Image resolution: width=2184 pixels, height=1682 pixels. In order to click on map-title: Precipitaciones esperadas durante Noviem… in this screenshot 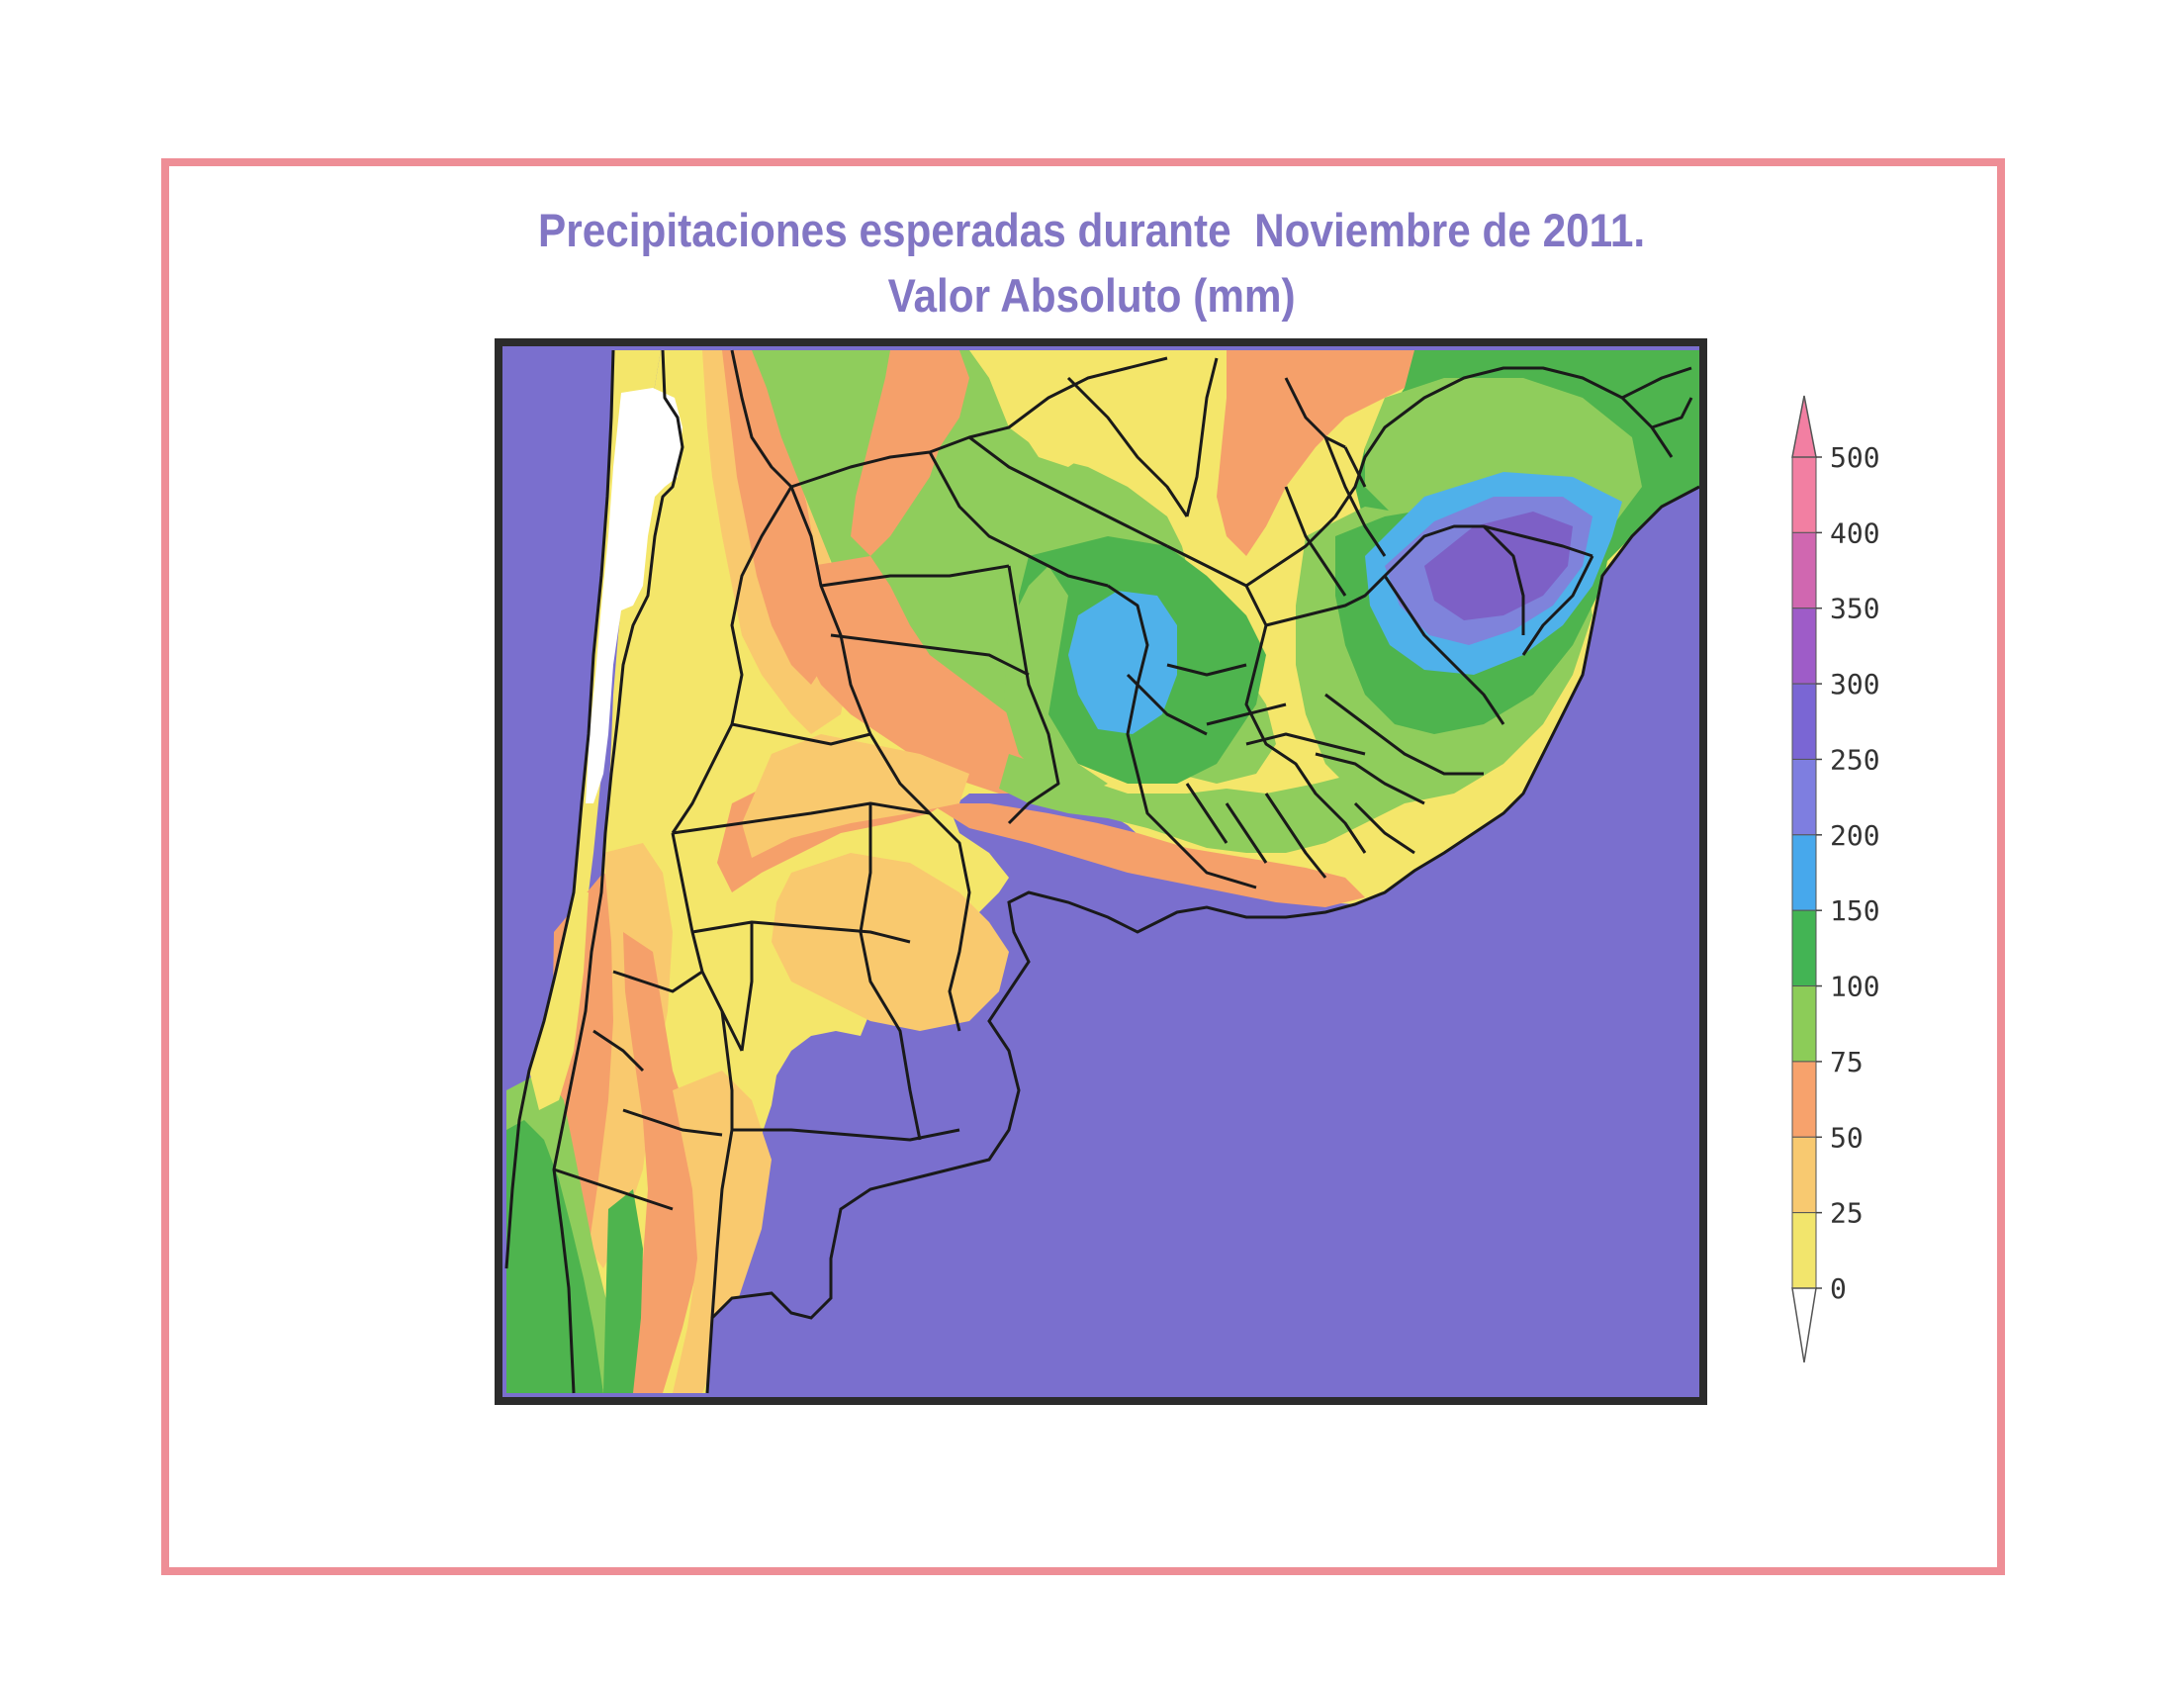, I will do `click(1091, 263)`.